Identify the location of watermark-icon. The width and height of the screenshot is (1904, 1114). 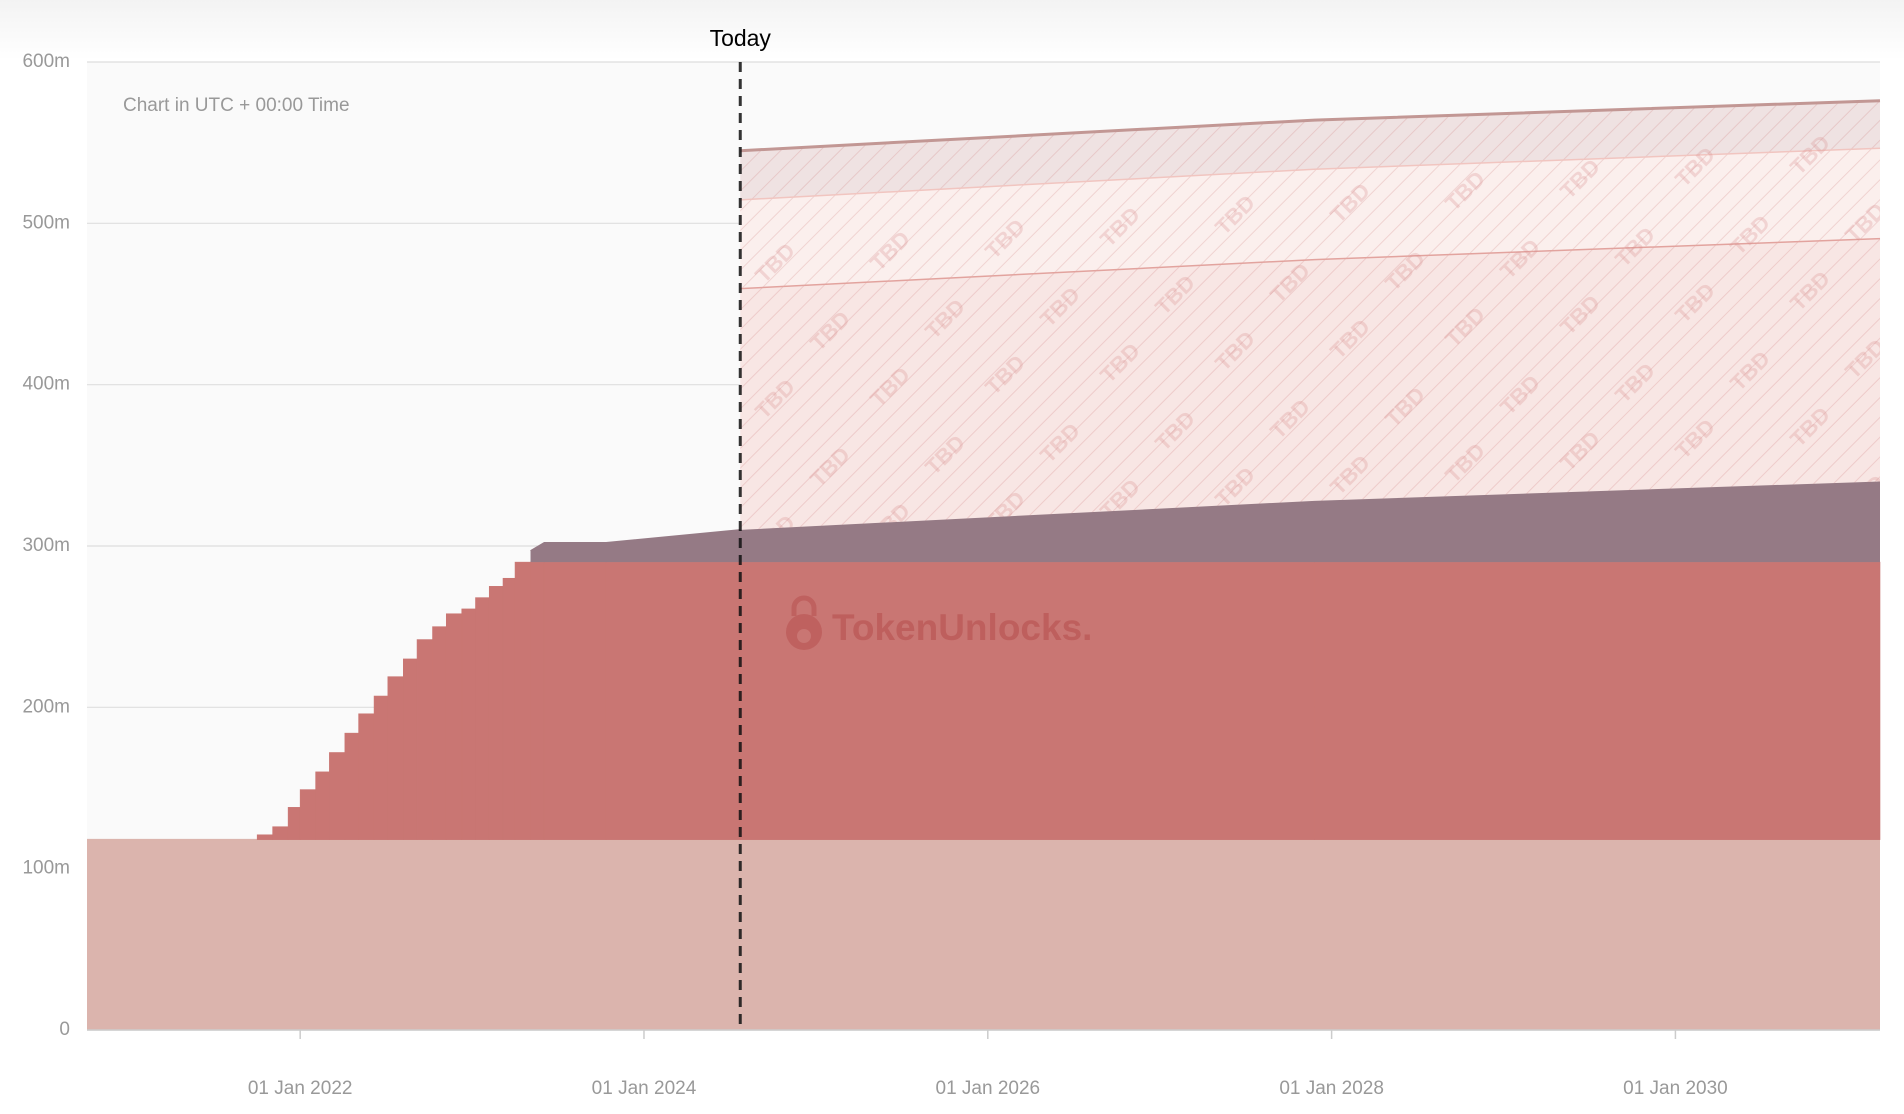
(804, 622).